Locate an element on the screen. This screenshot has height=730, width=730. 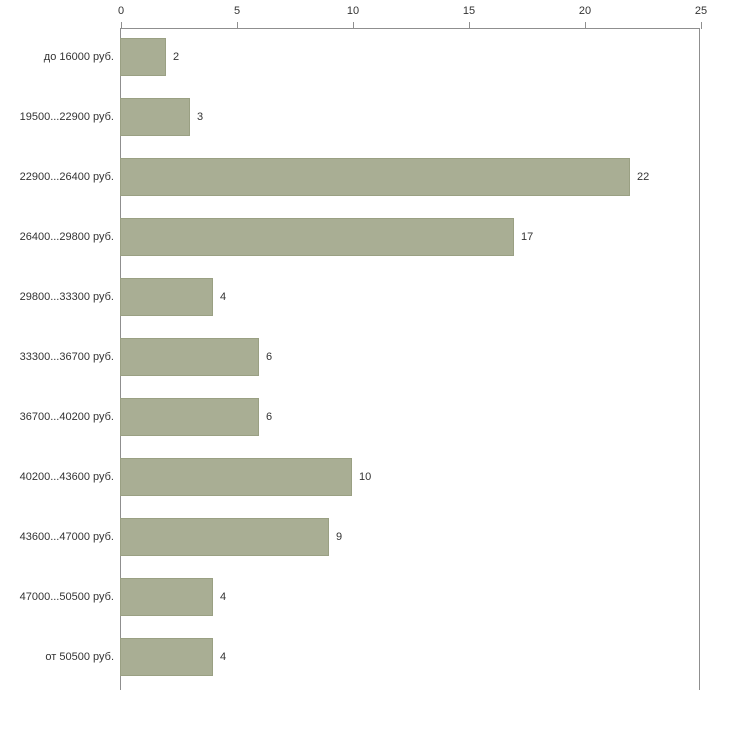
category-label: 40200...43600 руб. is located at coordinates (66, 477).